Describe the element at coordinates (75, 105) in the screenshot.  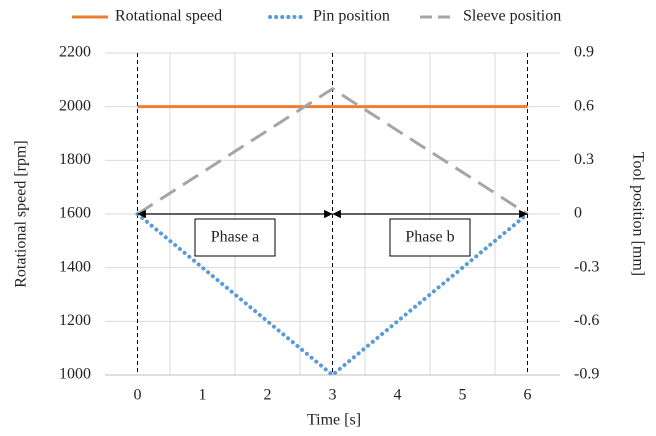
I see `y-tick-label: 2000` at that location.